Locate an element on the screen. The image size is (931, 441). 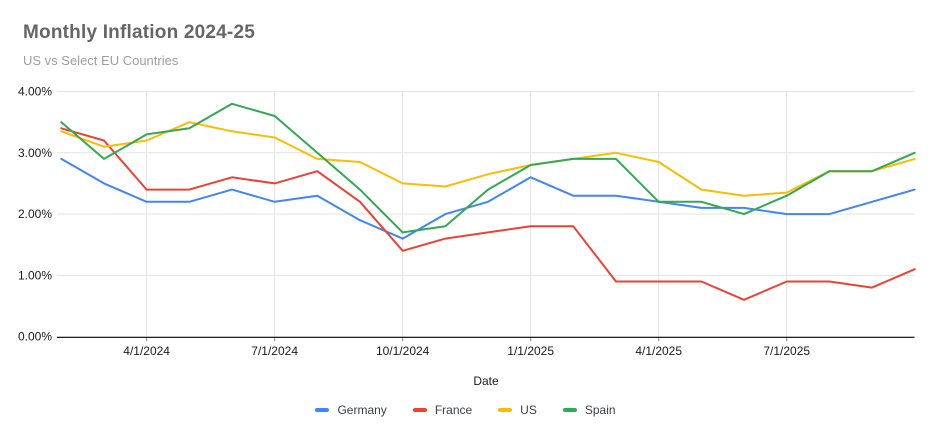
legend-swatch-spain is located at coordinates (569, 410).